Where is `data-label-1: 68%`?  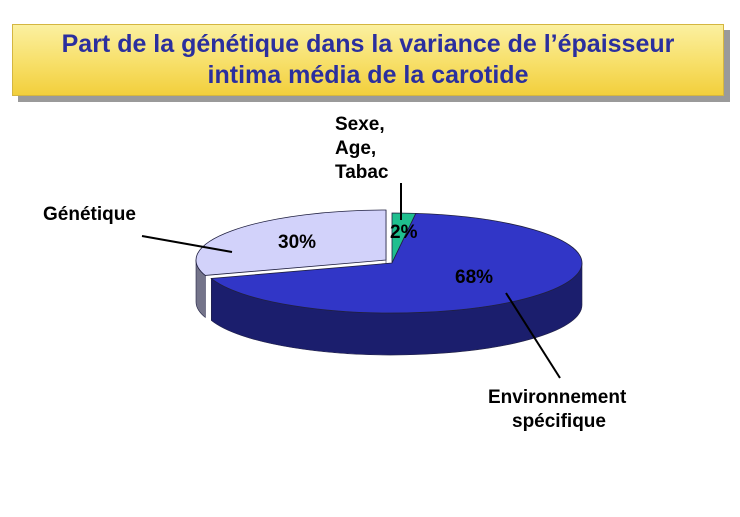
data-label-1: 68% is located at coordinates (474, 277).